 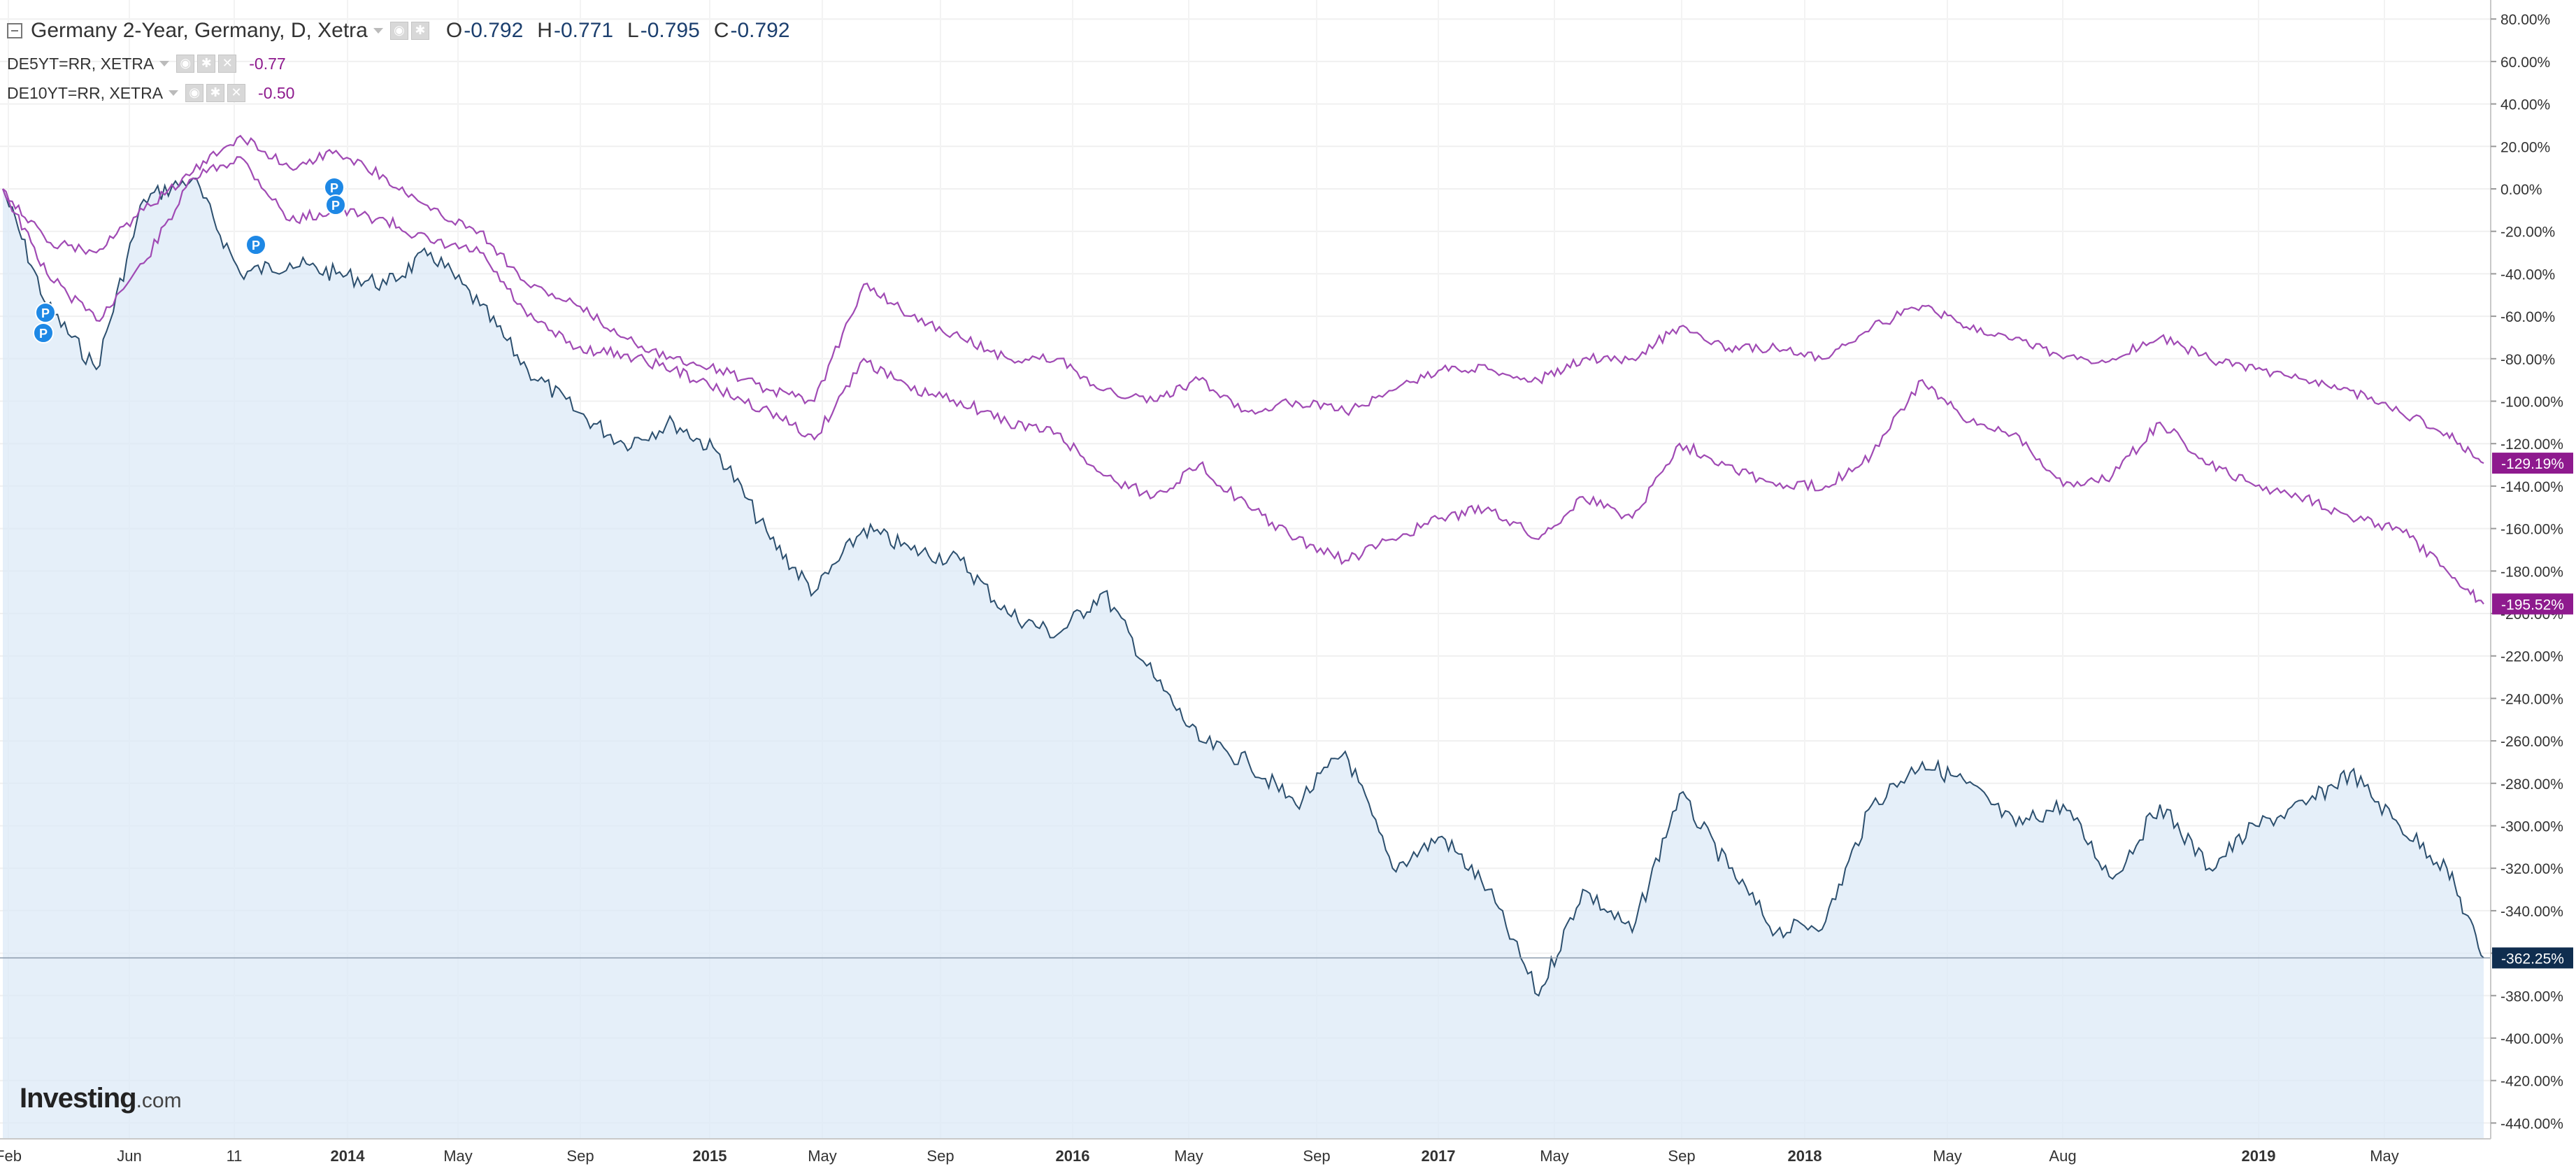 I want to click on y-tick-label: -400.00%, so click(x=2531, y=1039).